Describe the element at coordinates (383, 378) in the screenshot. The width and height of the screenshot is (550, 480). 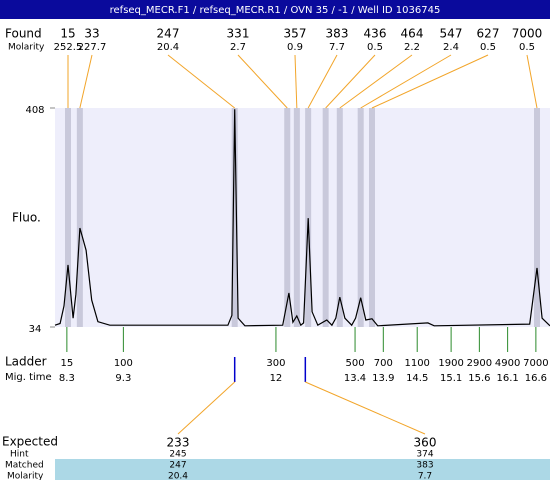
I see `ladder-time: 13.9` at that location.